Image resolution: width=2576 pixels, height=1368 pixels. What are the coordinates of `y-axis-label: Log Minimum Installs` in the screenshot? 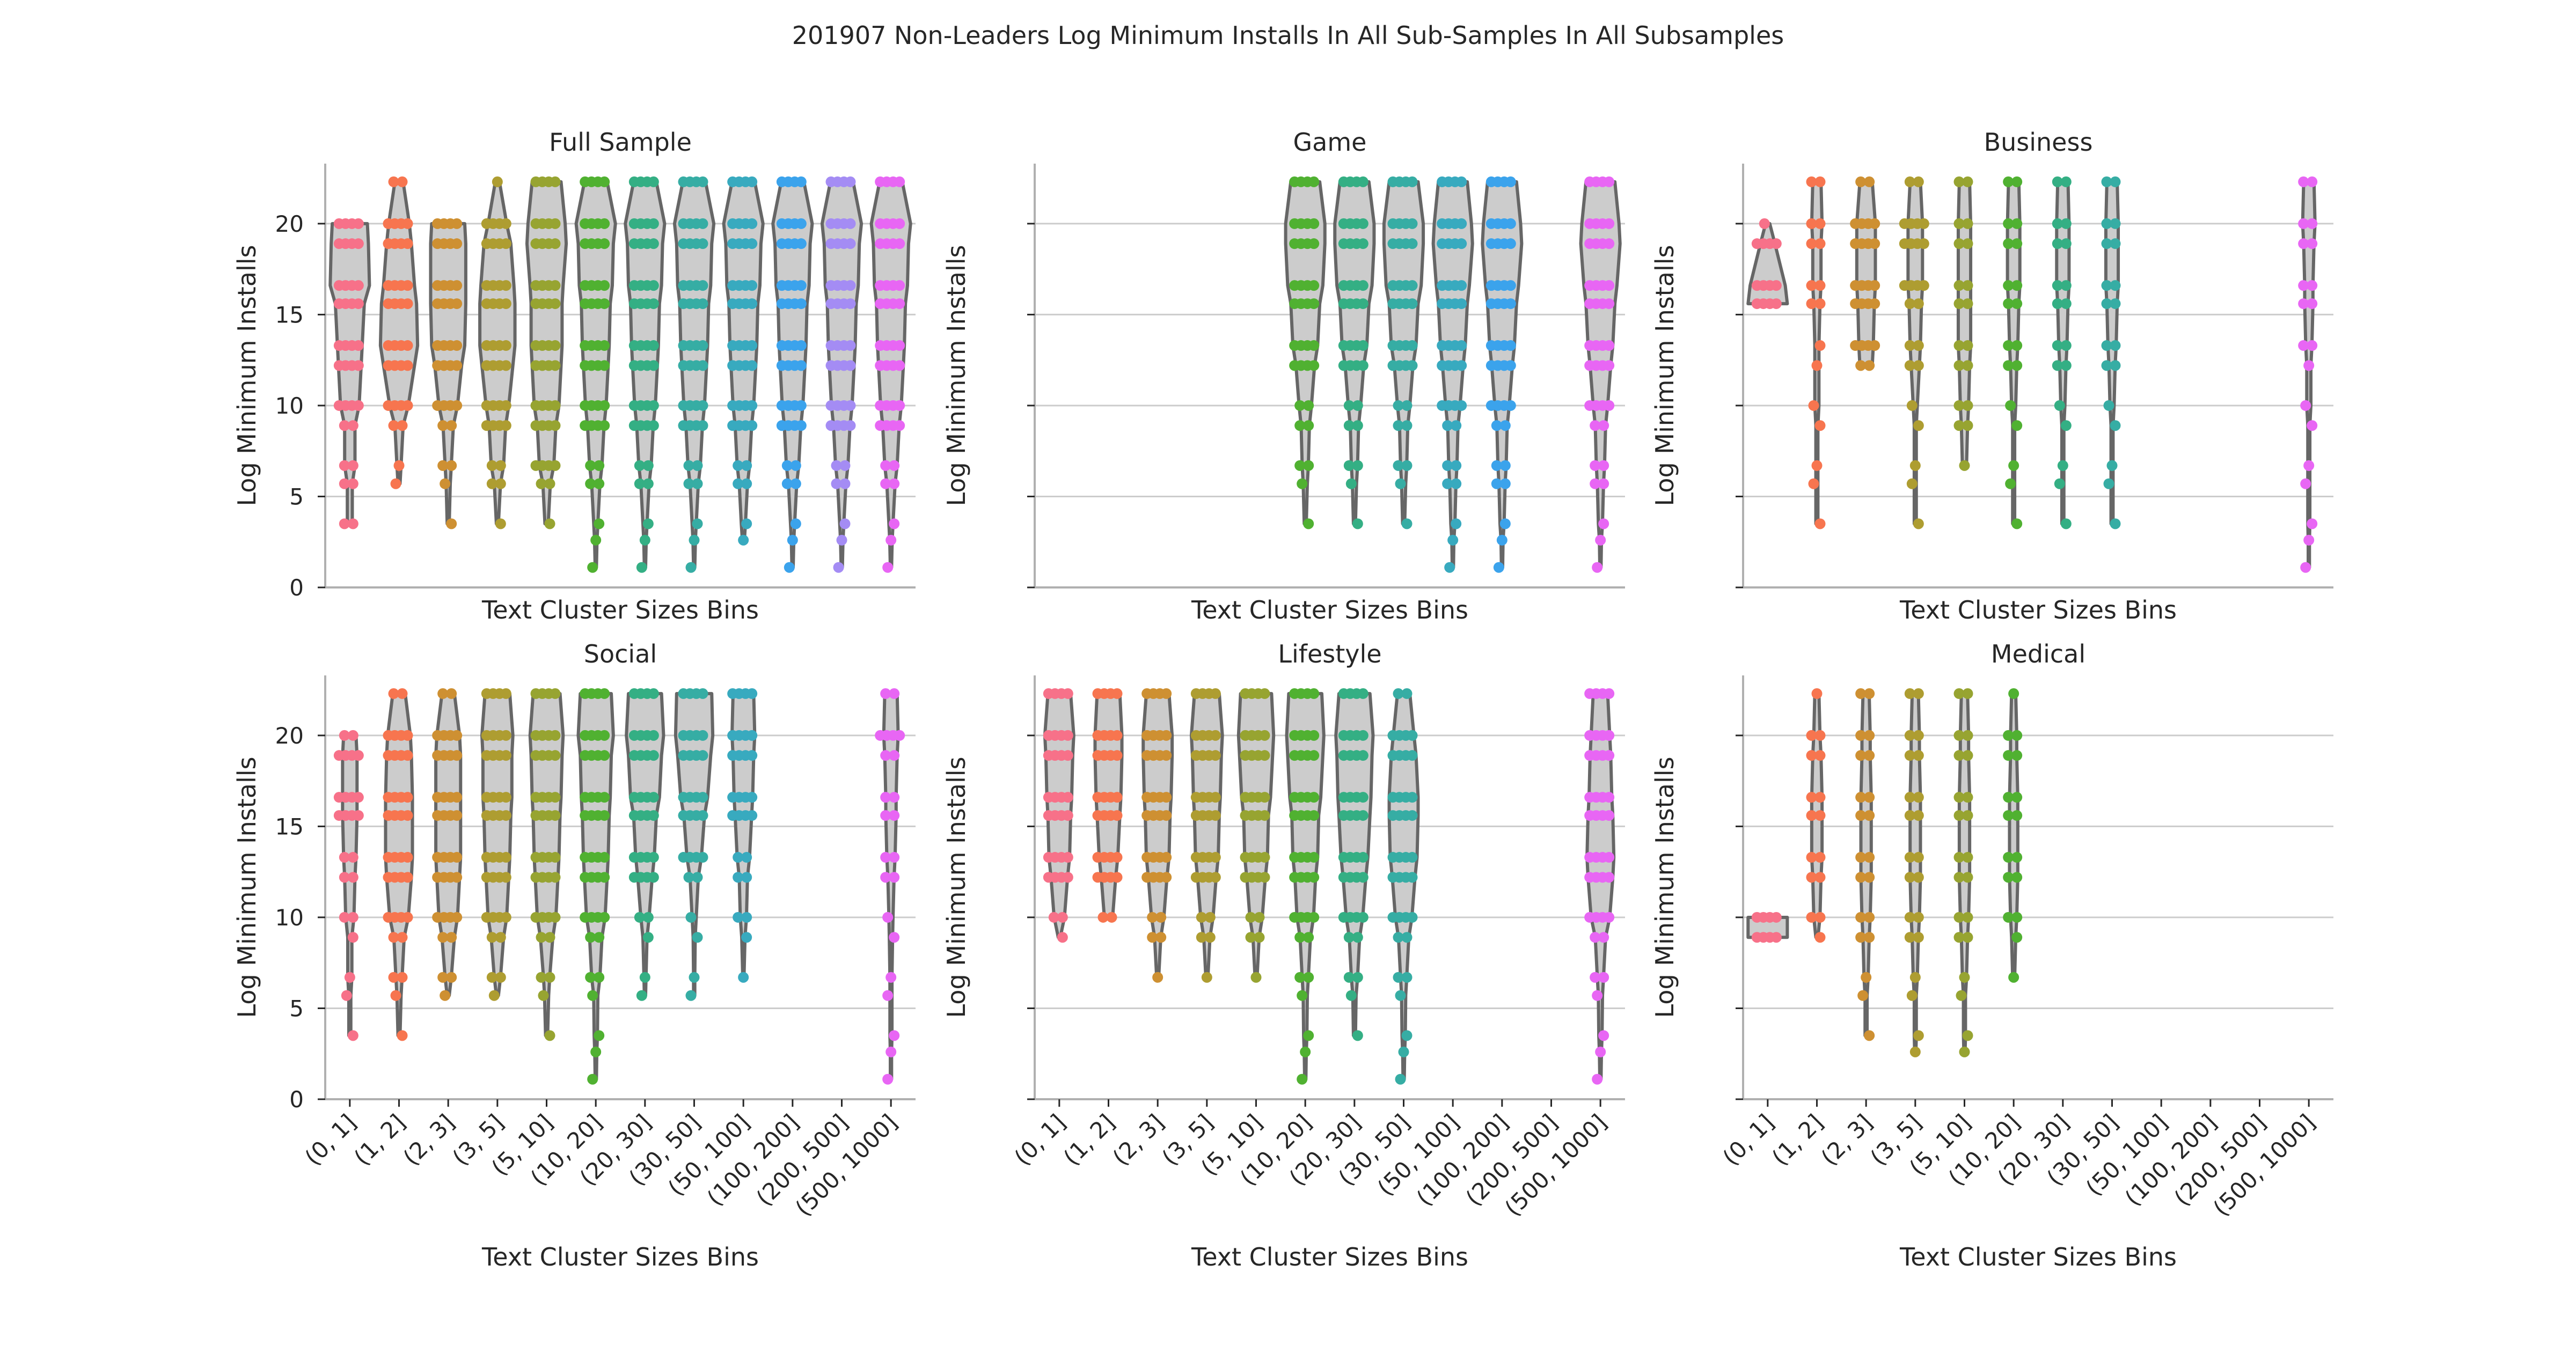 It's located at (956, 887).